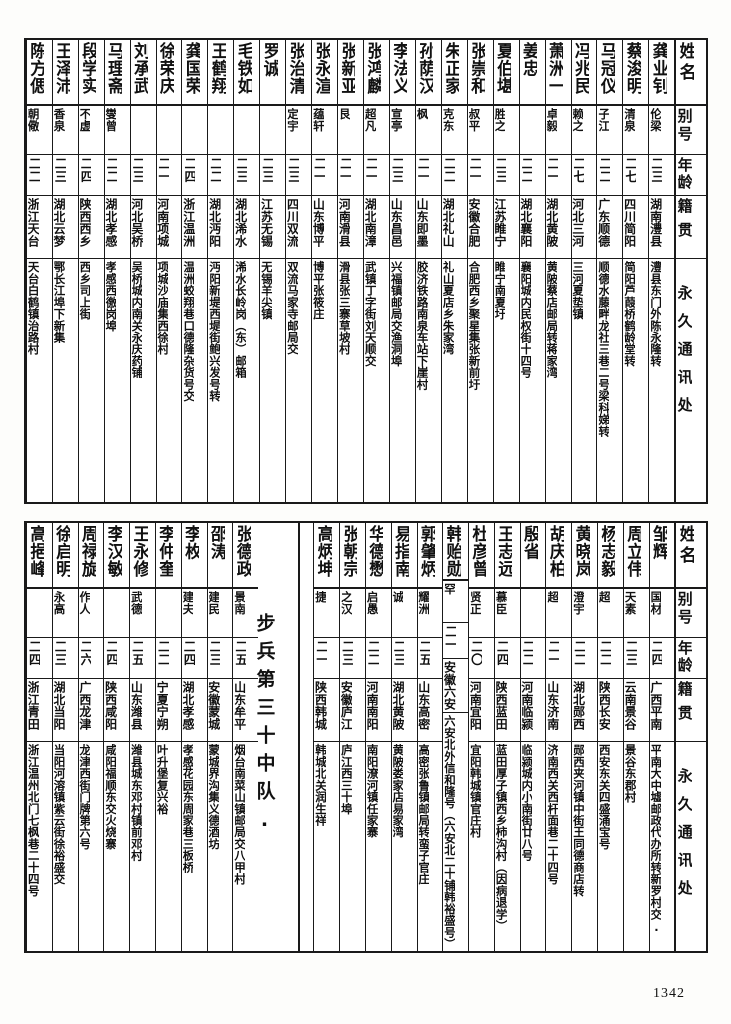  What do you see at coordinates (352, 710) in the screenshot?
I see `entry-origin-cell: 安徽庐江` at bounding box center [352, 710].